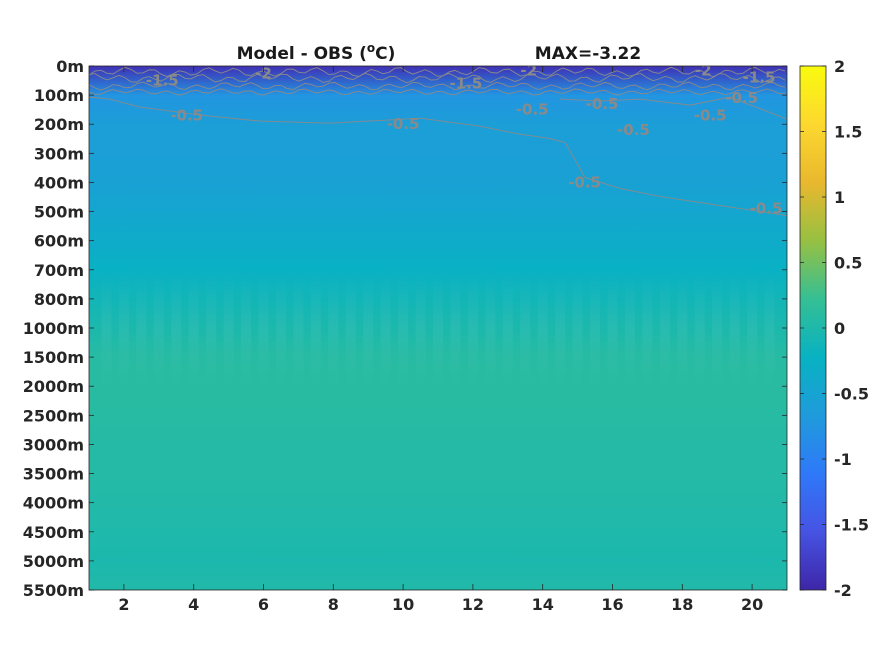  I want to click on x-tick-label: 16, so click(612, 604).